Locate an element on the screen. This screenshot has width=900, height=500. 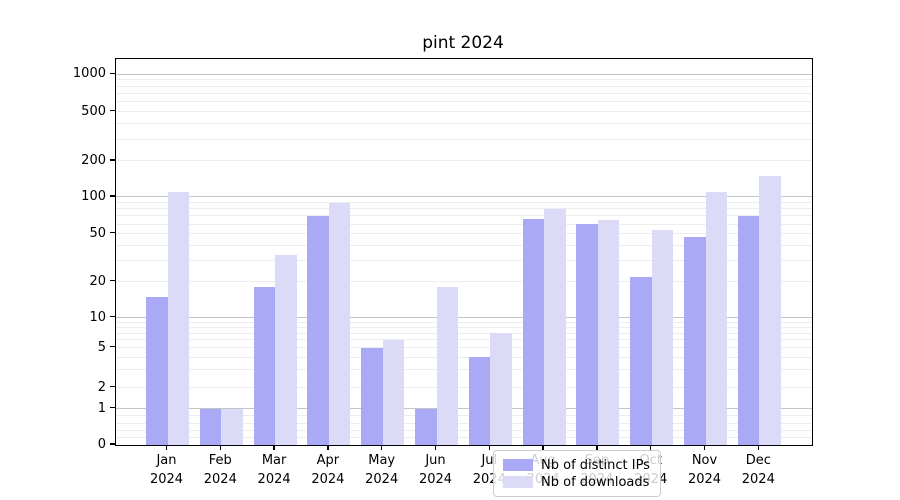
x-tick-label: Nov 2024 is located at coordinates (705, 470).